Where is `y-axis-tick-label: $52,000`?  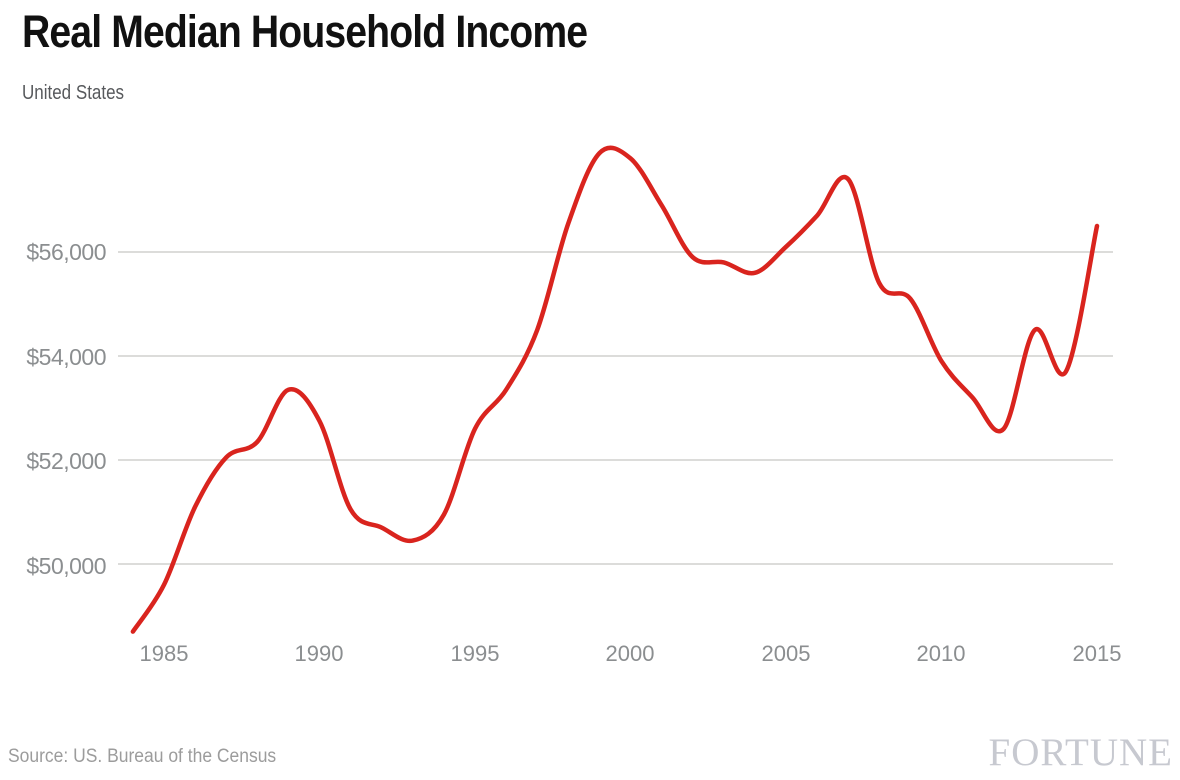 y-axis-tick-label: $52,000 is located at coordinates (66, 461).